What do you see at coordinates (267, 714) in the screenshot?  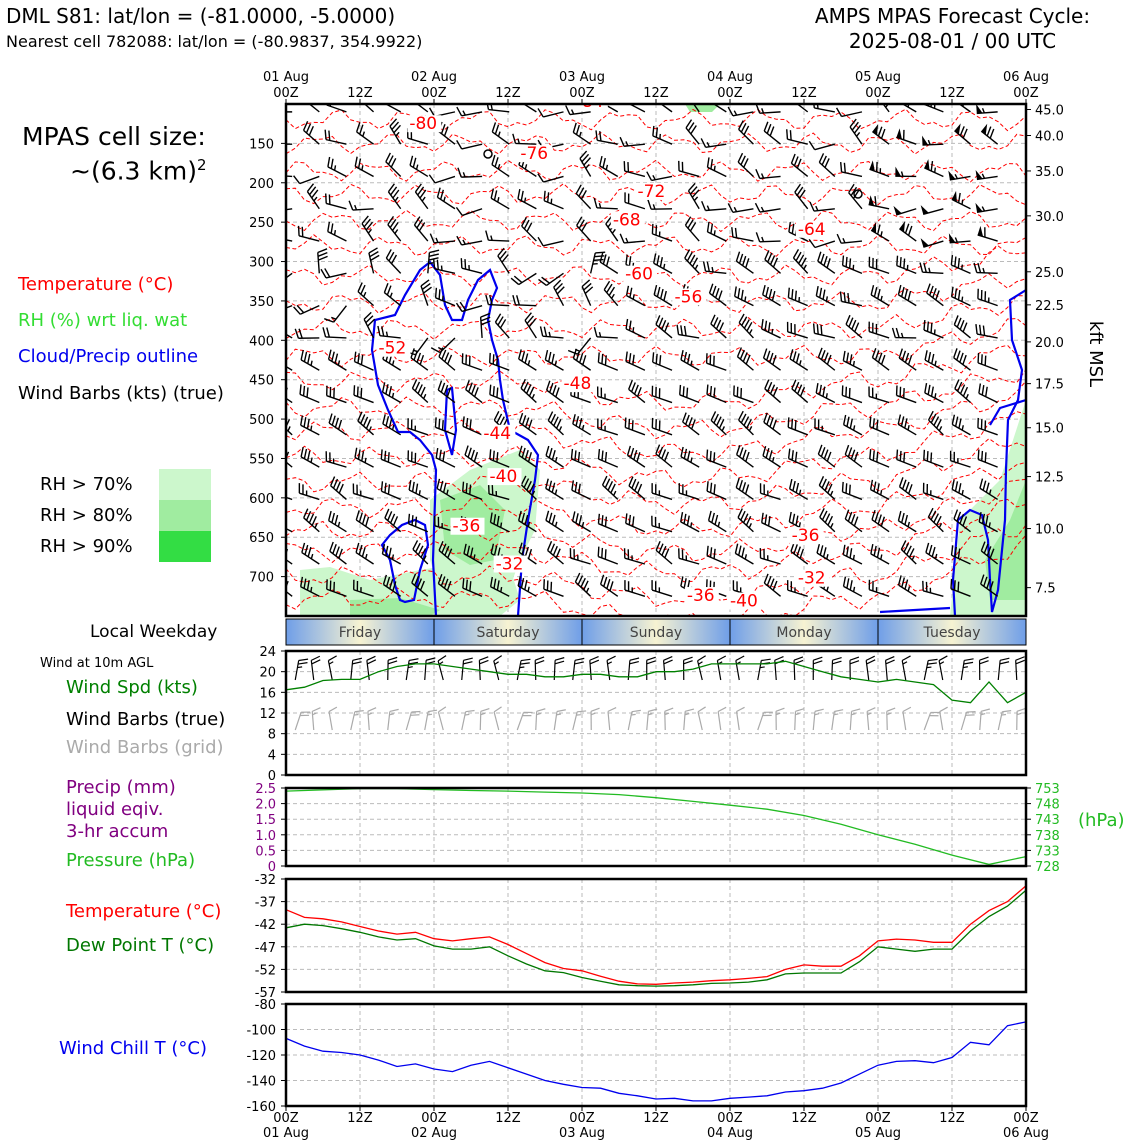 I see `panel-ytick-label: 12` at bounding box center [267, 714].